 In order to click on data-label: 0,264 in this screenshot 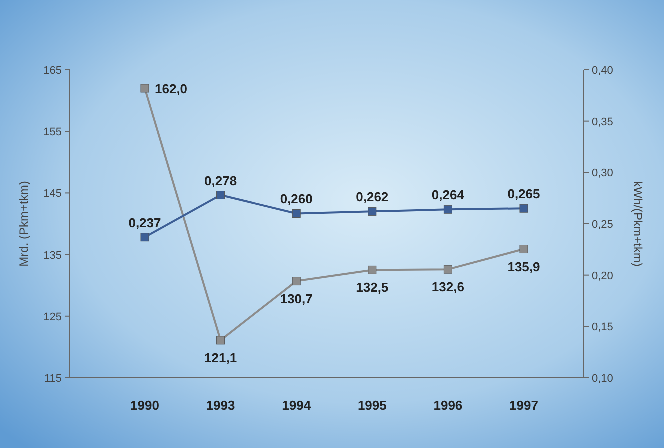, I will do `click(449, 195)`.